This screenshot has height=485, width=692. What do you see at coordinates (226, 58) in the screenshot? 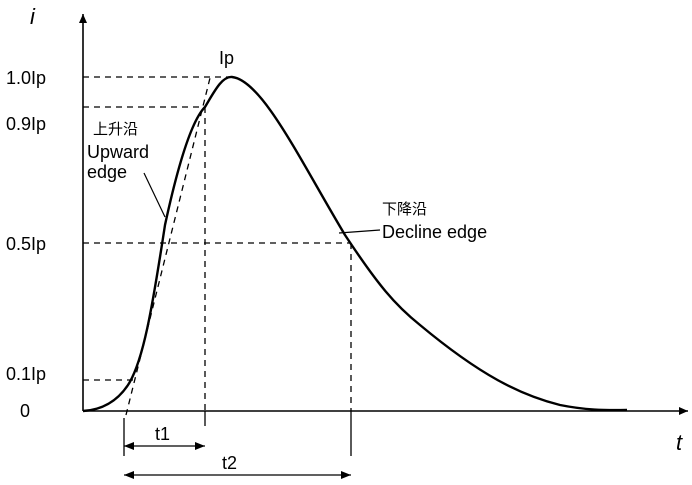
I see `peak-label: Ip` at bounding box center [226, 58].